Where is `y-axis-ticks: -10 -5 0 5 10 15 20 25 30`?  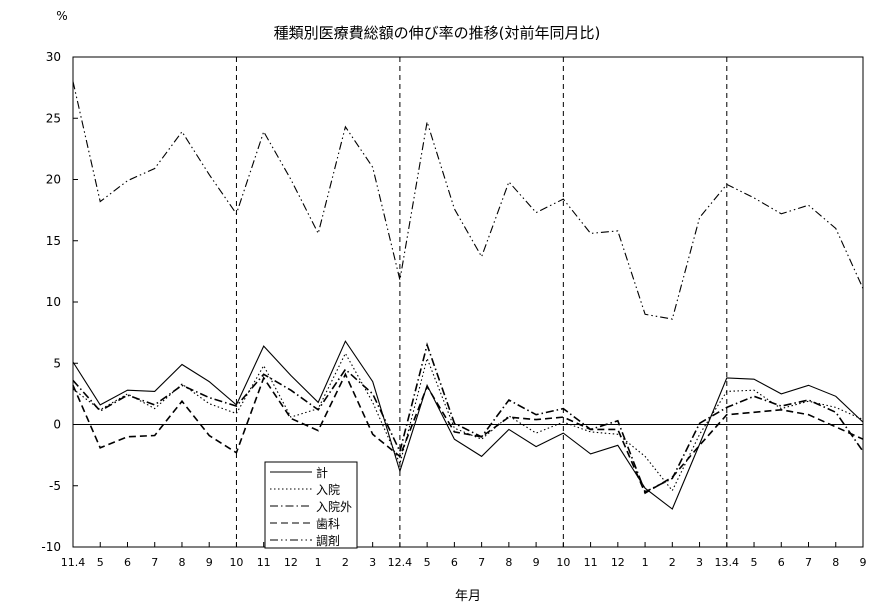
y-axis-ticks: -10 -5 0 5 10 15 20 25 30 is located at coordinates (59, 302).